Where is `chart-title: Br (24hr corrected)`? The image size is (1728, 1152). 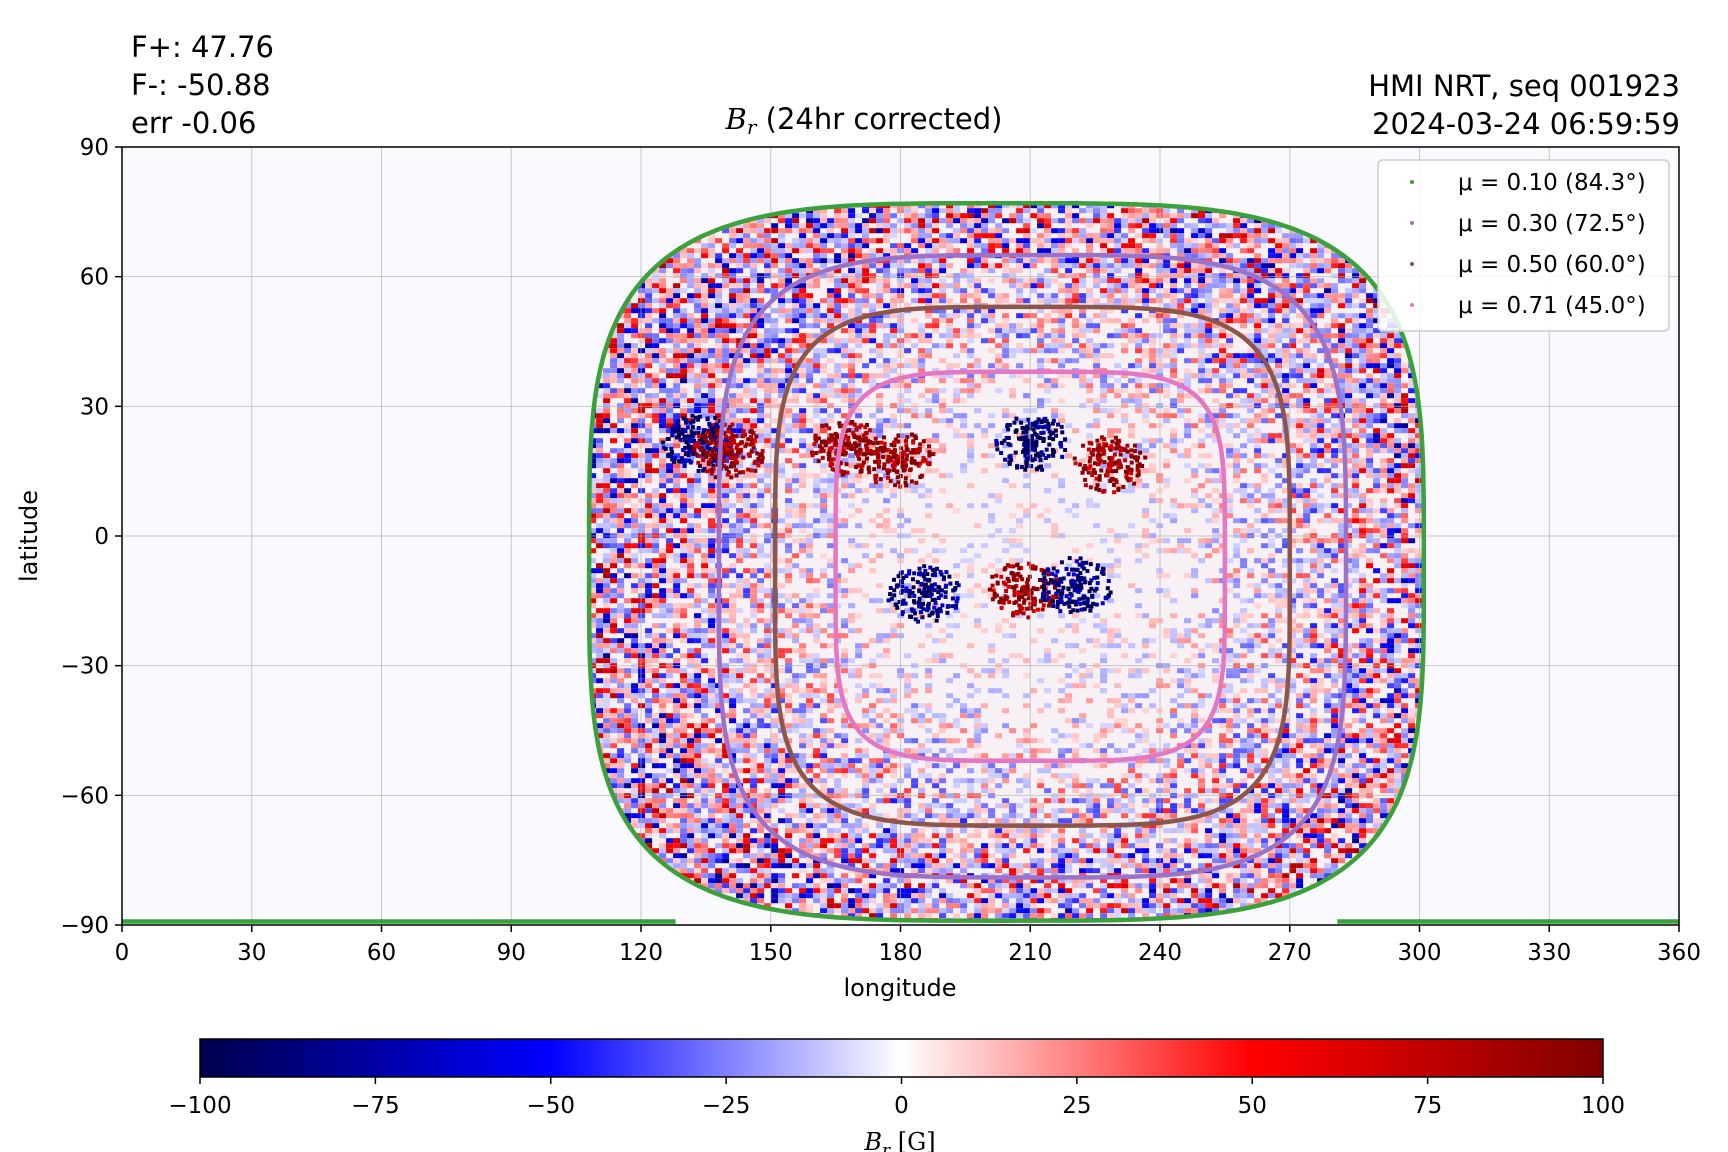
chart-title: Br (24hr corrected) is located at coordinates (864, 120).